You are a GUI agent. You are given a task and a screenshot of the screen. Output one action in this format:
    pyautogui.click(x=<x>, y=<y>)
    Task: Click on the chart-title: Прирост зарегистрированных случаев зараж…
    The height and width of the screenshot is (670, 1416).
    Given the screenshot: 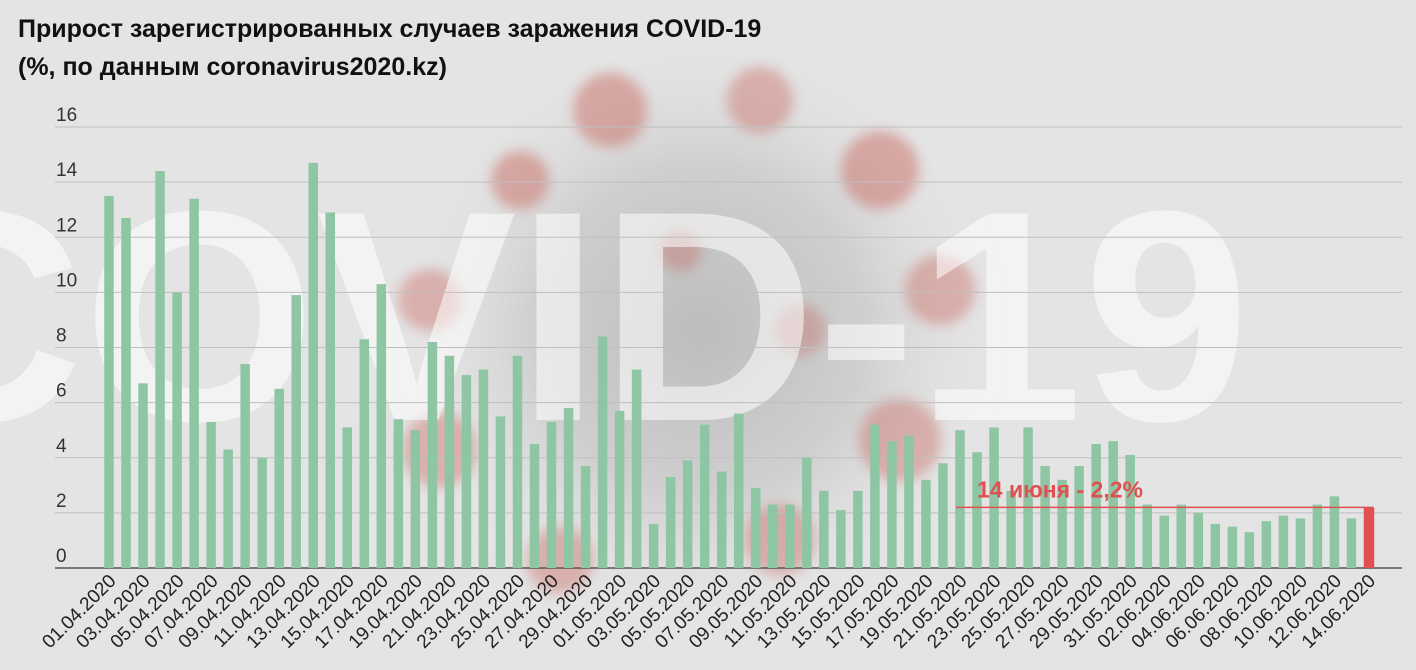 What is the action you would take?
    pyautogui.click(x=389, y=48)
    